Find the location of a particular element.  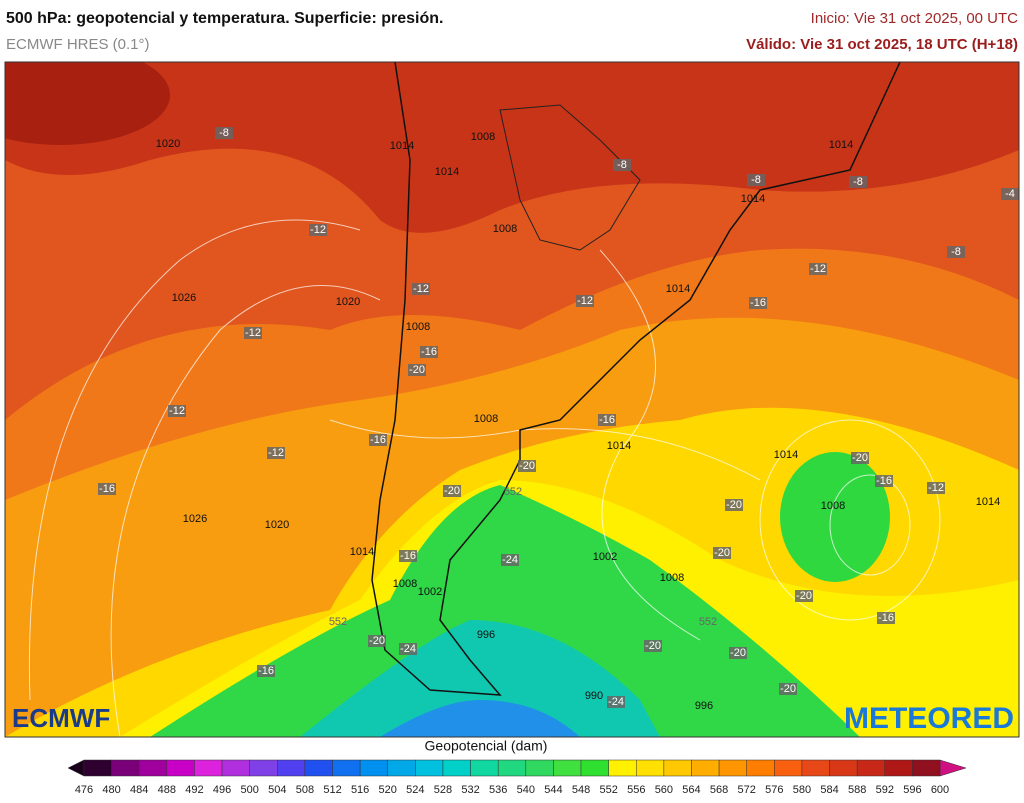

isobar-label: 1026 is located at coordinates (184, 298).